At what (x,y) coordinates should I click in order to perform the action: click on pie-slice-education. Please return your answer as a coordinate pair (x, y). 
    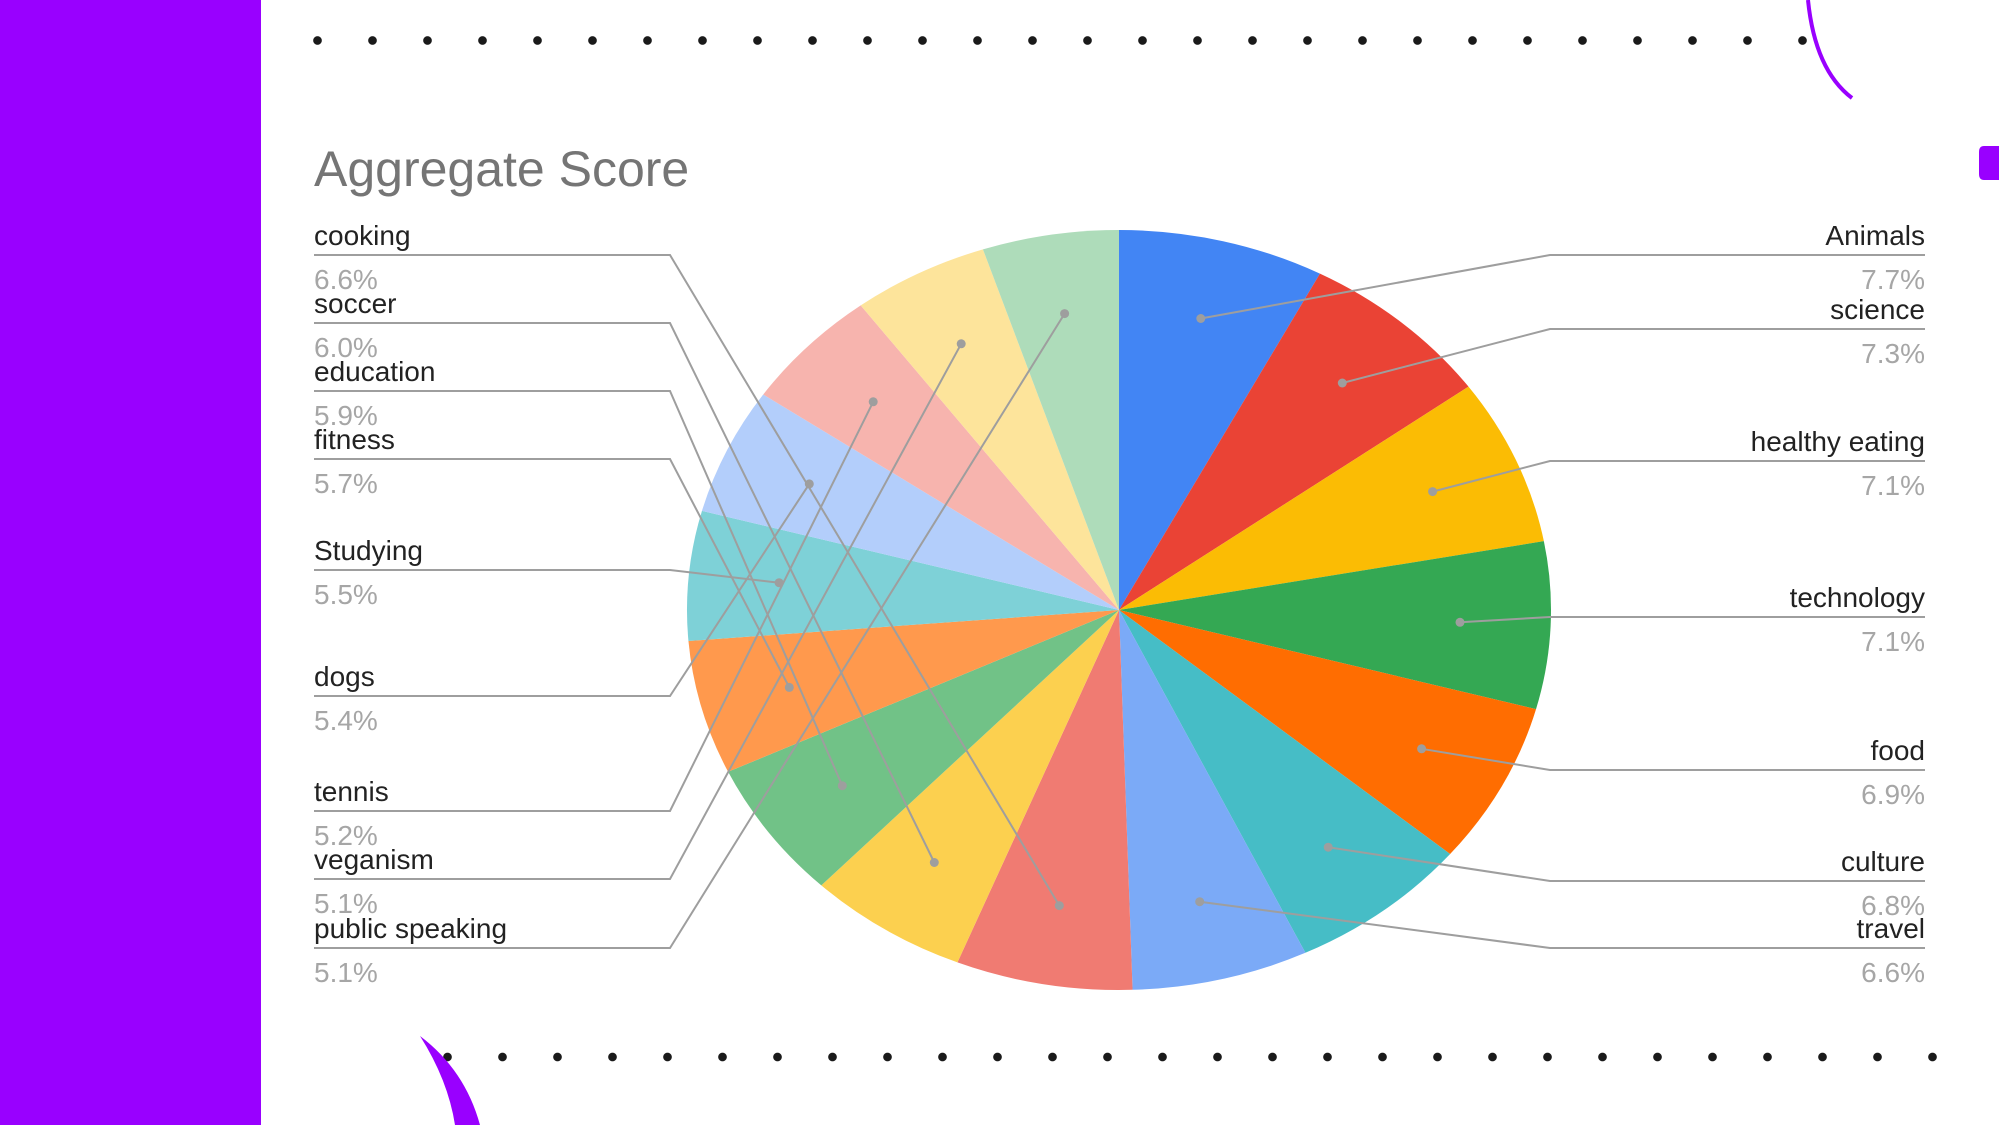
    Looking at the image, I should click on (923, 748).